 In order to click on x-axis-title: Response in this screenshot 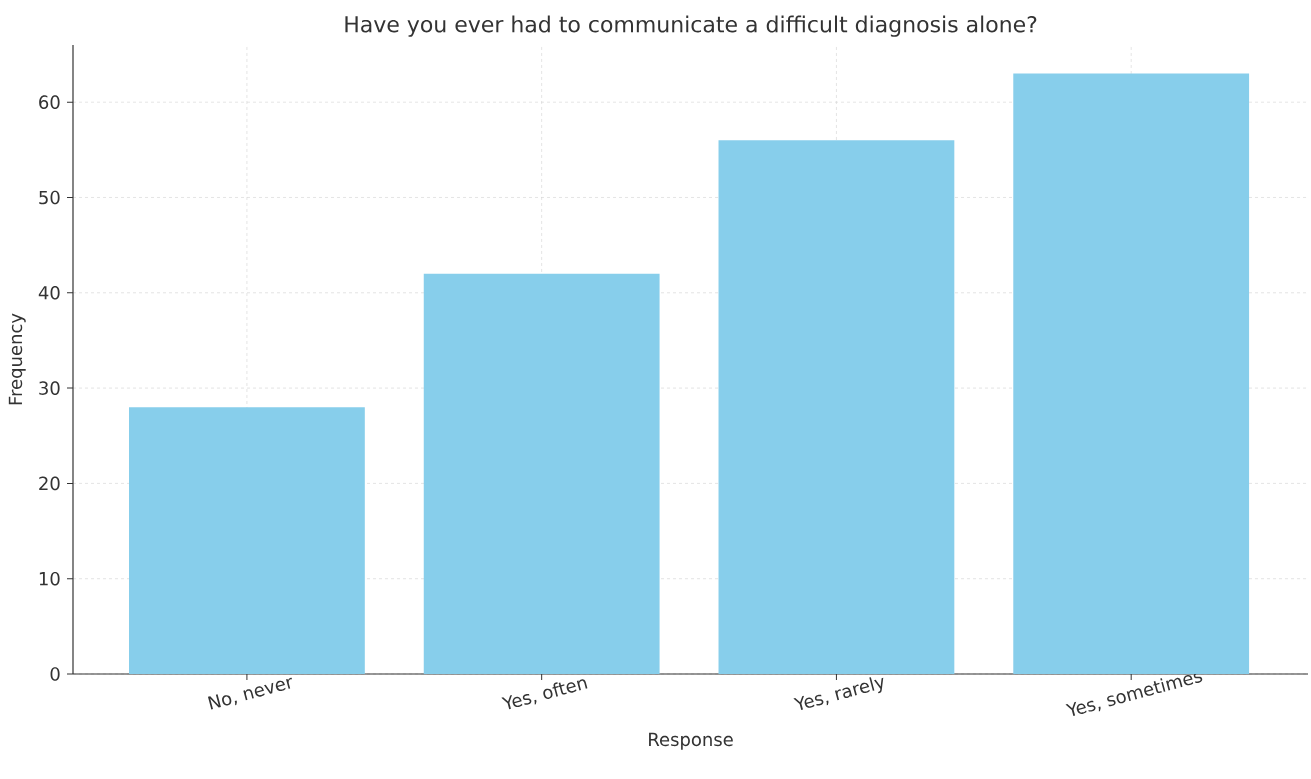, I will do `click(691, 741)`.